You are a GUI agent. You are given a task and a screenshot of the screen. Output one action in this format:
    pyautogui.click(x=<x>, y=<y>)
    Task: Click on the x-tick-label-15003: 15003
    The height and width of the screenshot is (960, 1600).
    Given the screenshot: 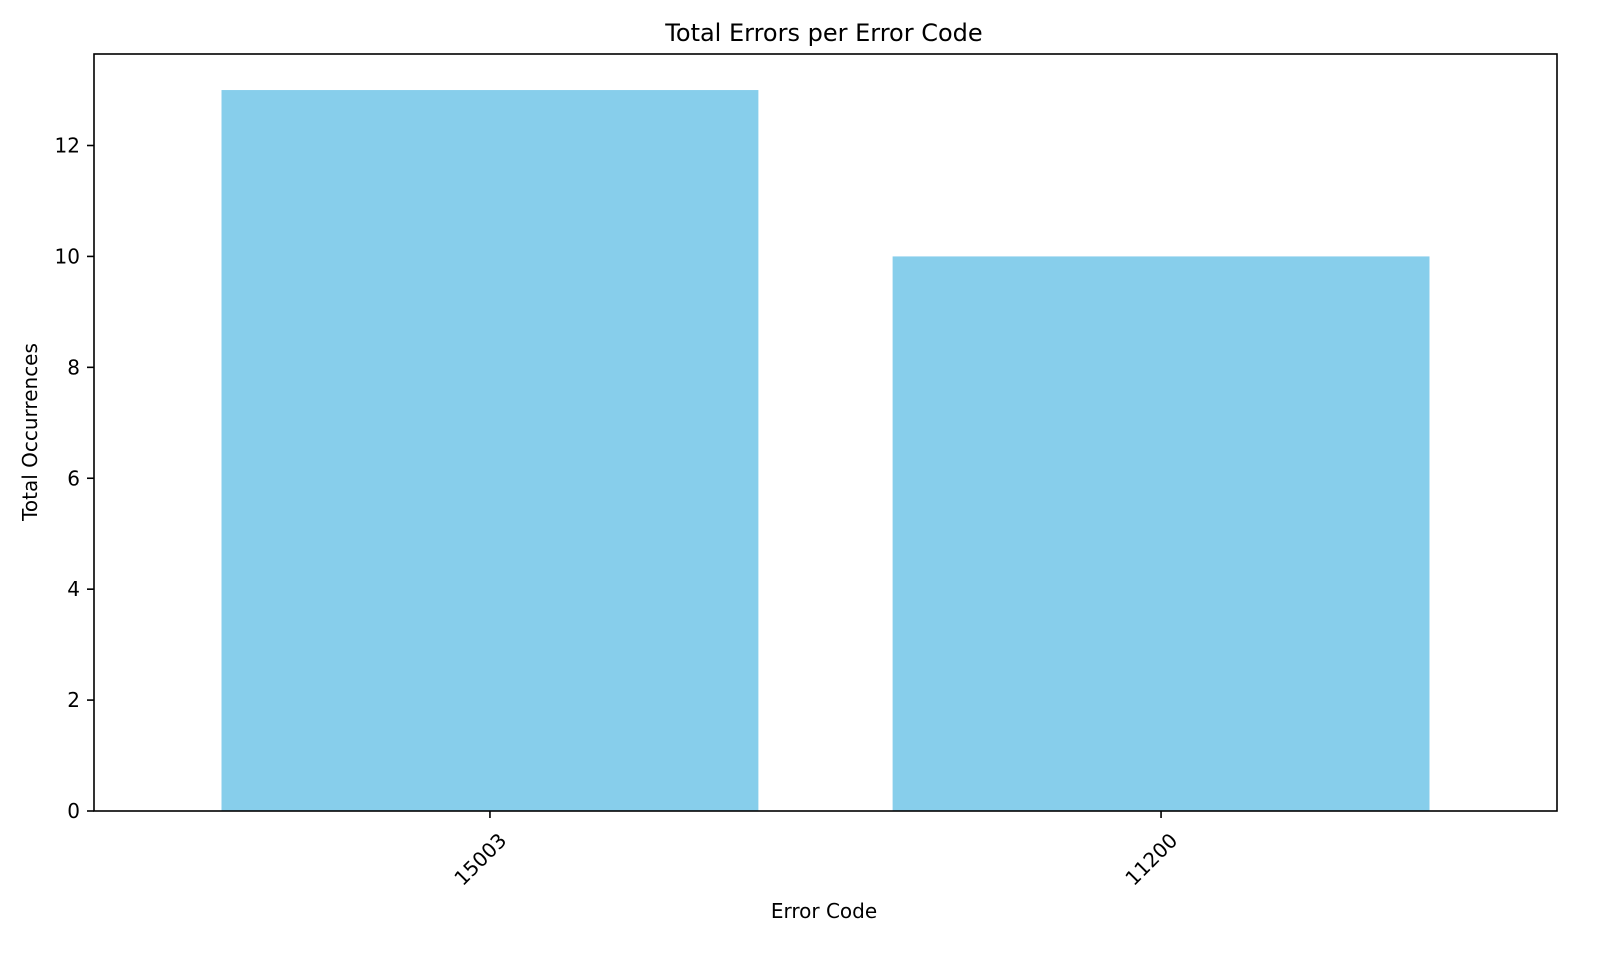 What is the action you would take?
    pyautogui.click(x=480, y=859)
    